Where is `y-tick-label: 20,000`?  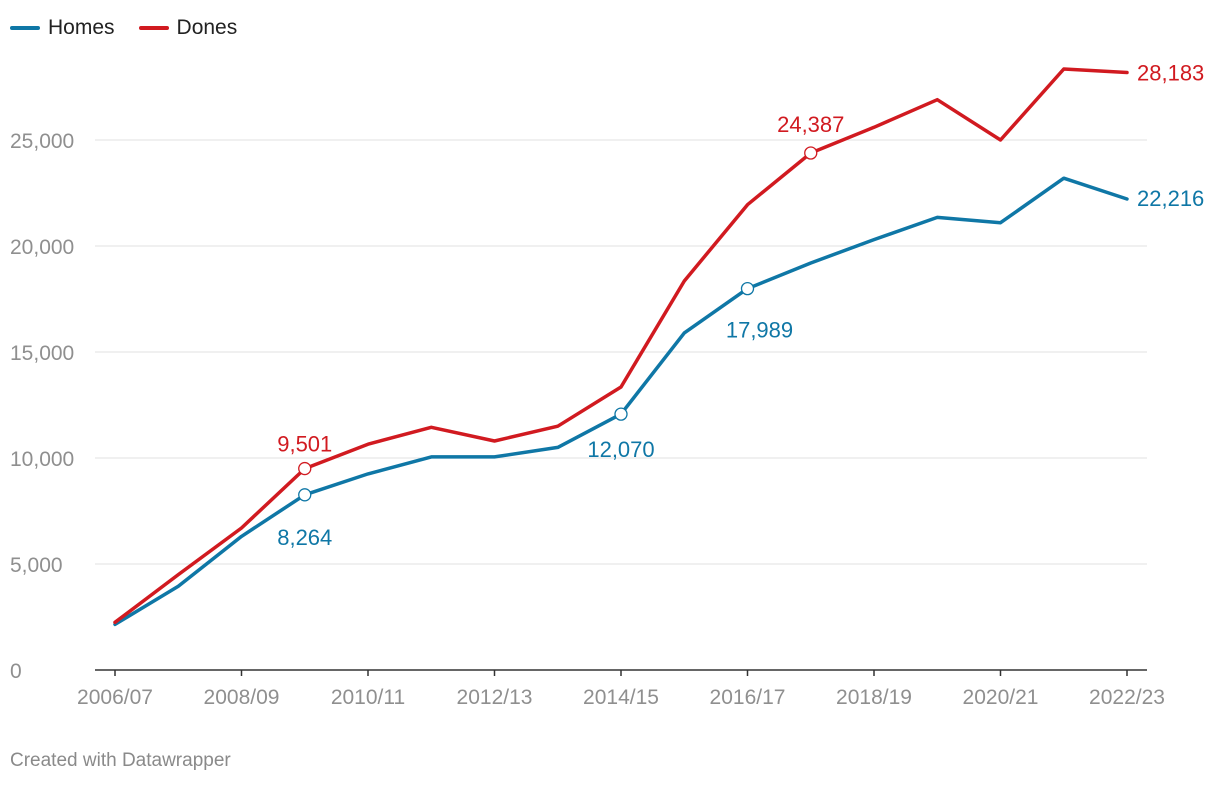
y-tick-label: 20,000 is located at coordinates (42, 247).